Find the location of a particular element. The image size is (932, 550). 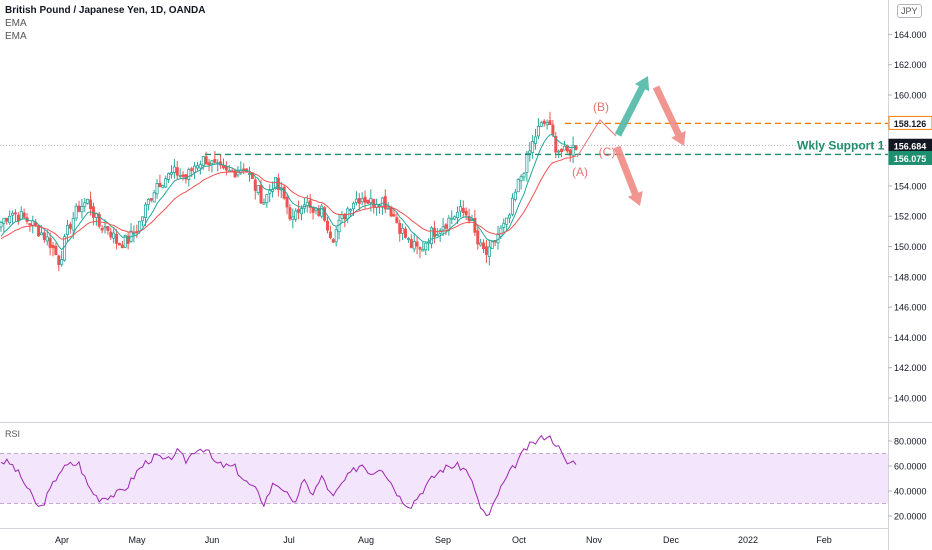

support-axis-box is located at coordinates (910, 157).